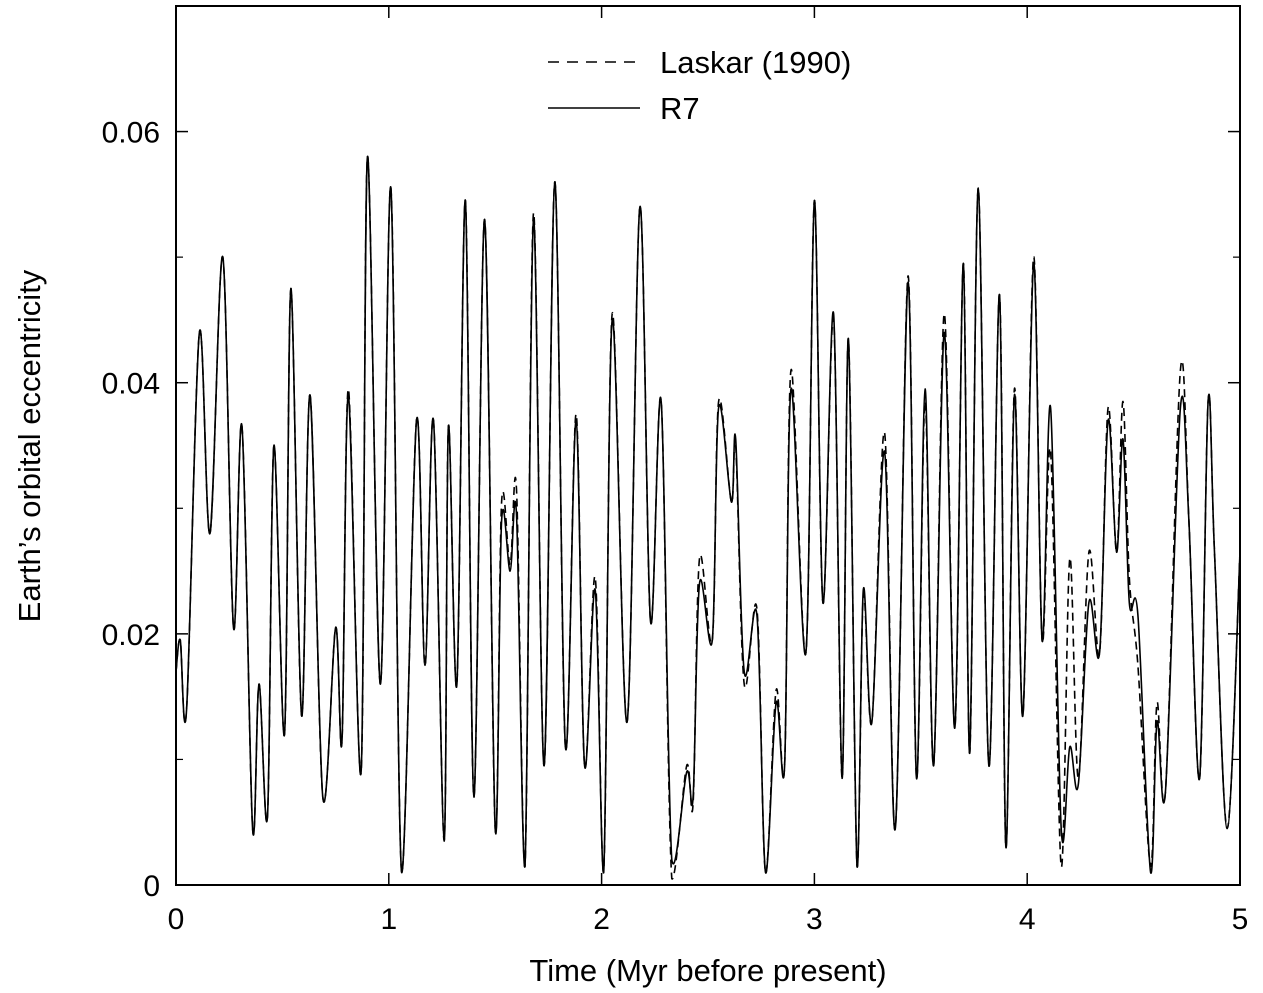 Image resolution: width=1263 pixels, height=993 pixels. What do you see at coordinates (1240, 919) in the screenshot?
I see `x-tick-label: 5` at bounding box center [1240, 919].